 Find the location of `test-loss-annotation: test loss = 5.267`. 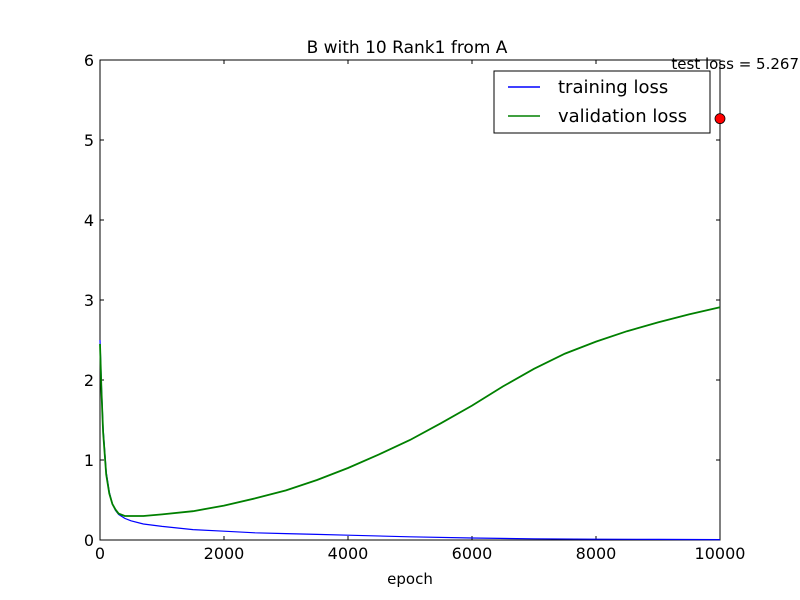

test-loss-annotation: test loss = 5.267 is located at coordinates (735, 64).